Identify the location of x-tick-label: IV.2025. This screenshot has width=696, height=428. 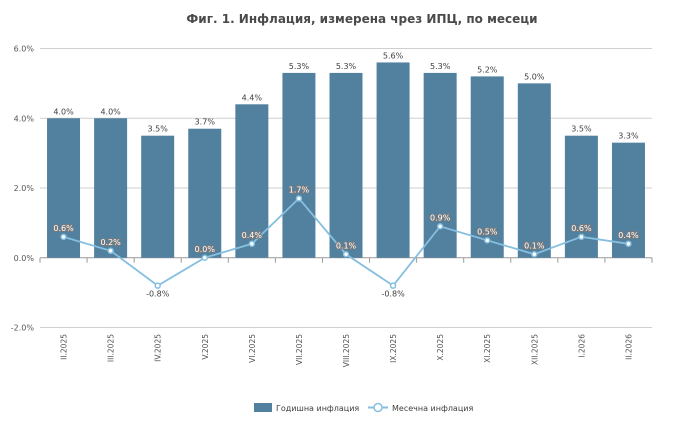
(158, 348).